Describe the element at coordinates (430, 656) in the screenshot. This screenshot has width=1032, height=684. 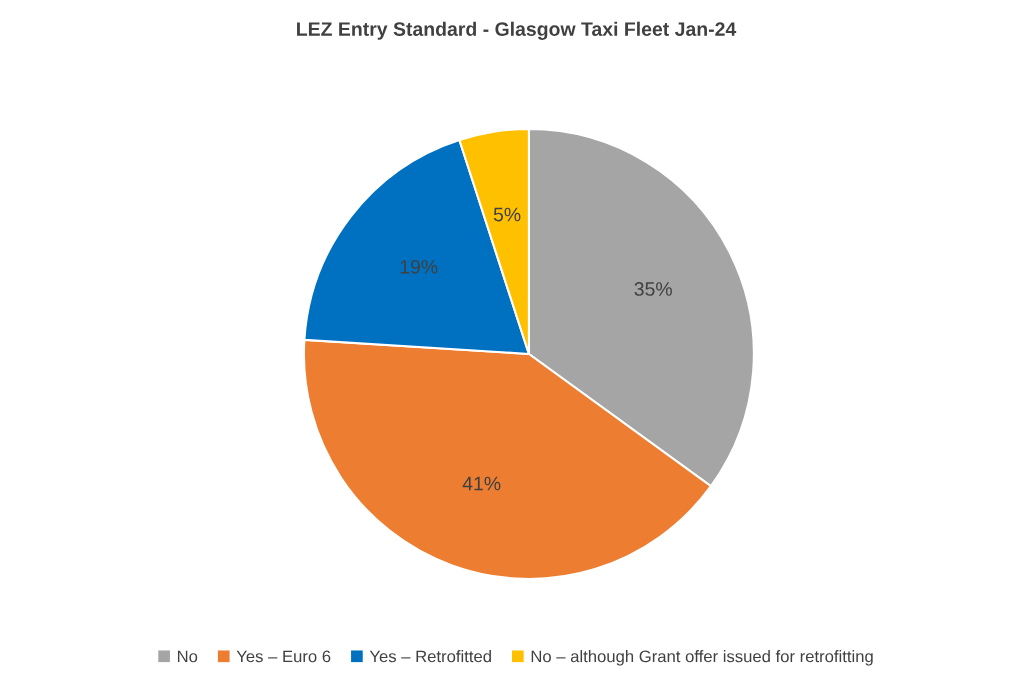
I see `legend-label: Yes – Retrofitted` at that location.